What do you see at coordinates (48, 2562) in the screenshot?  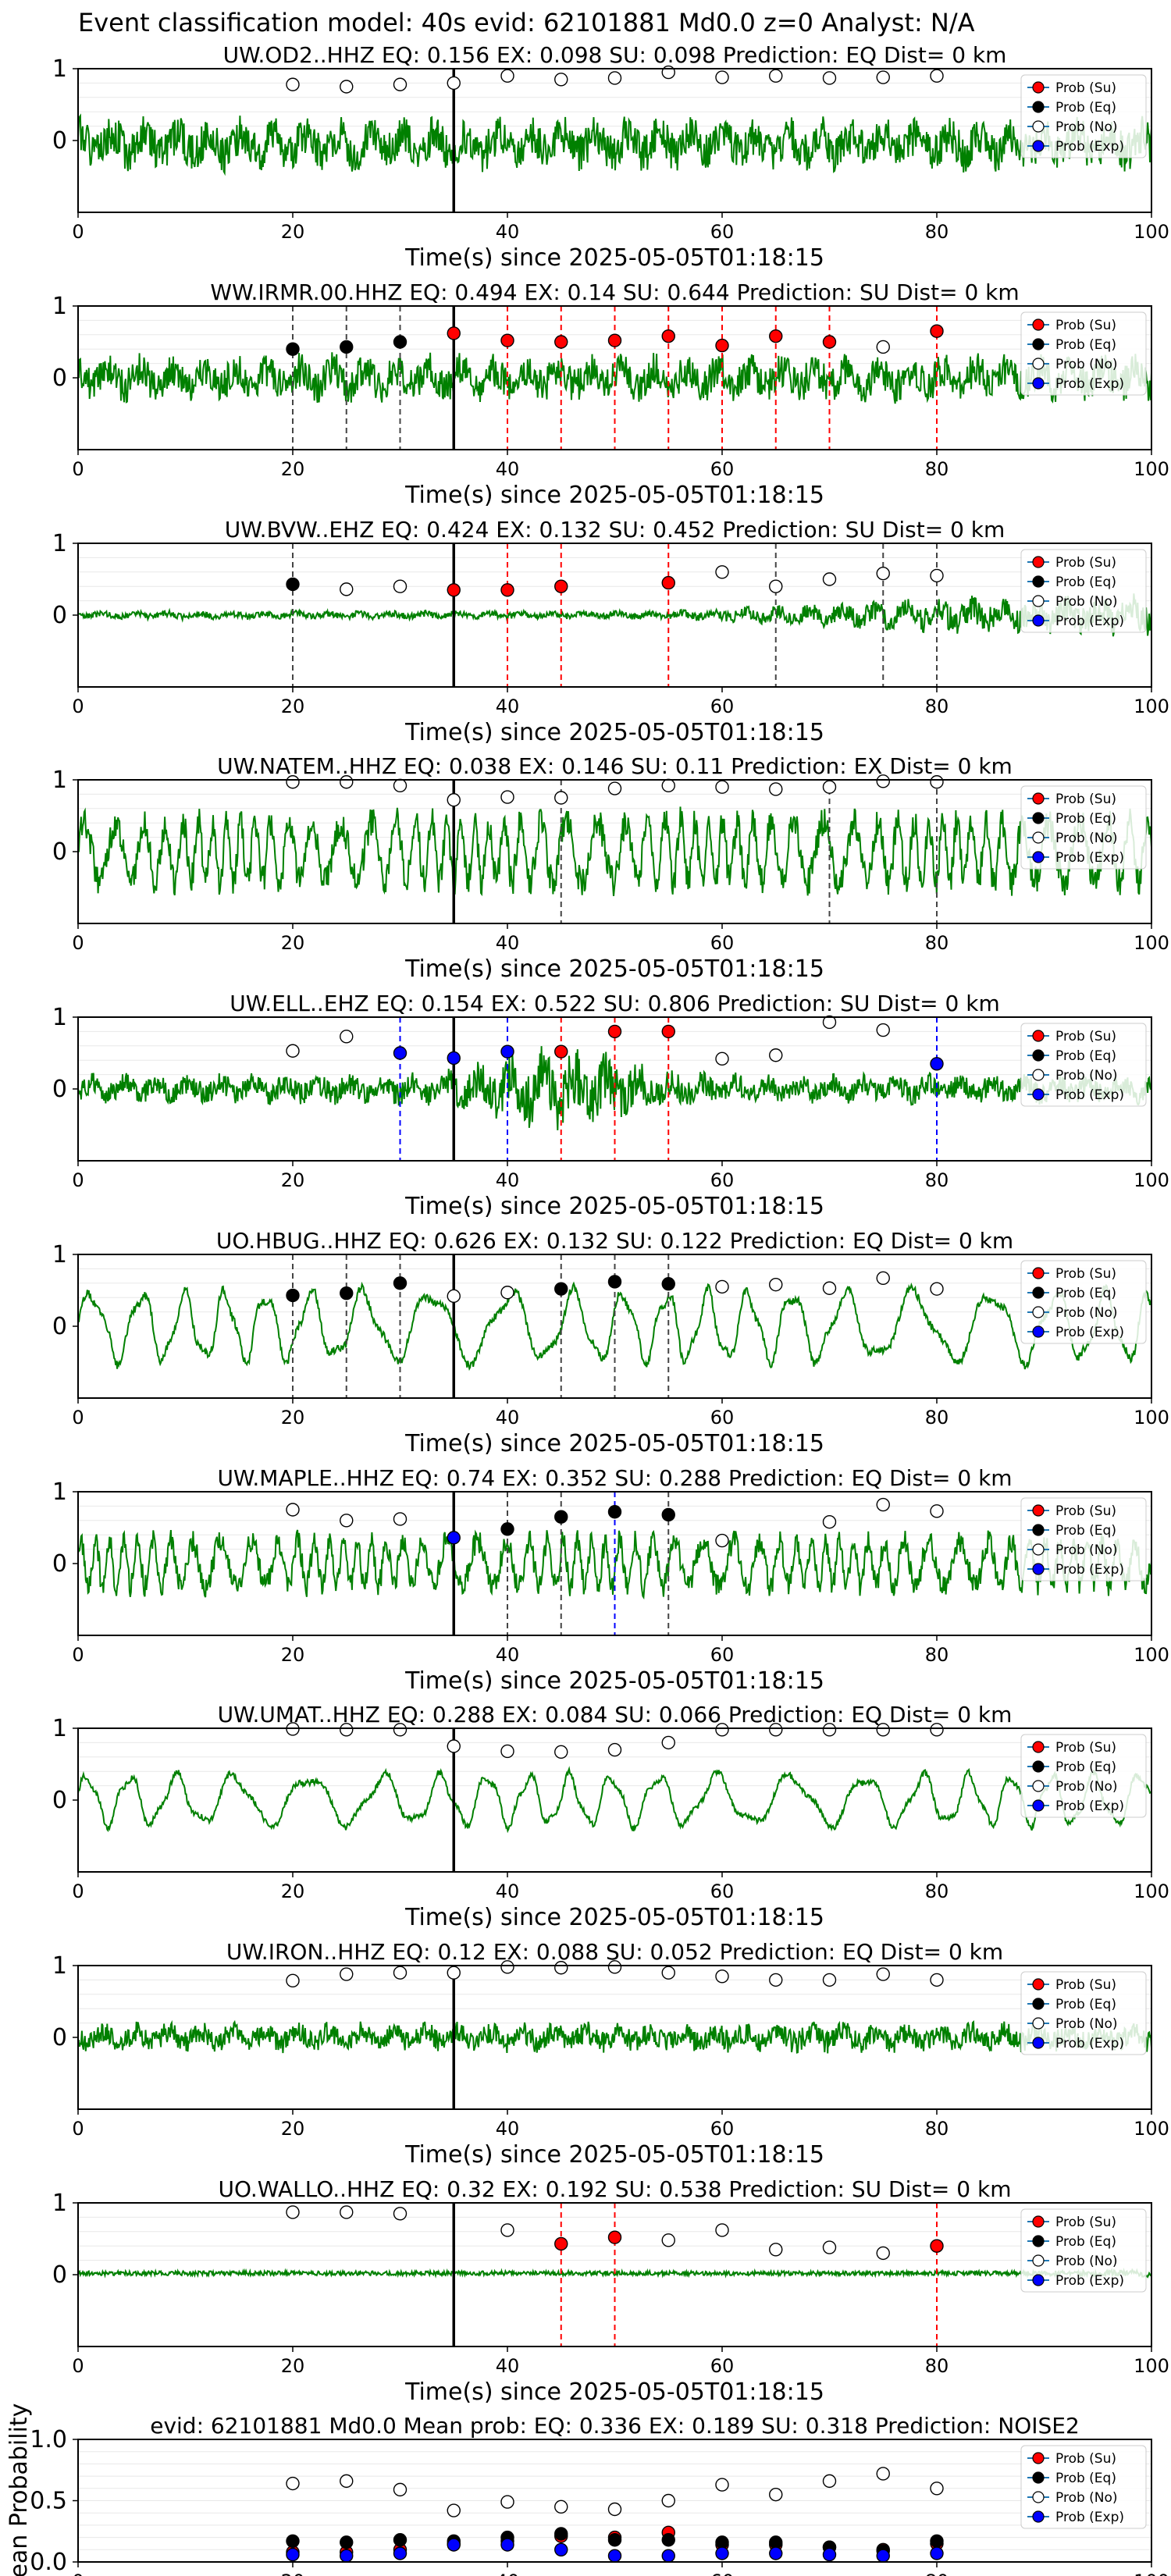 I see `y-tick-label: 0.0` at bounding box center [48, 2562].